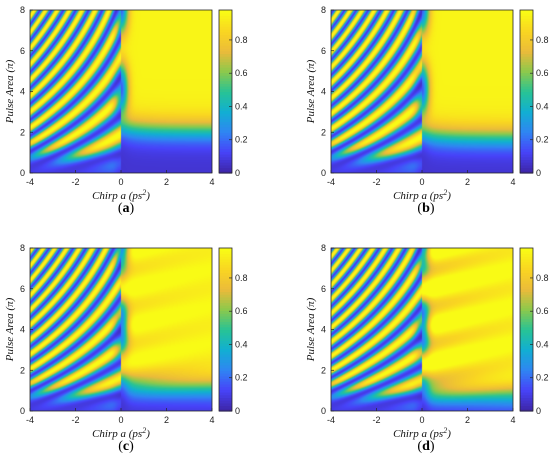 The height and width of the screenshot is (459, 550). I want to click on y-tick-label: 0, so click(323, 411).